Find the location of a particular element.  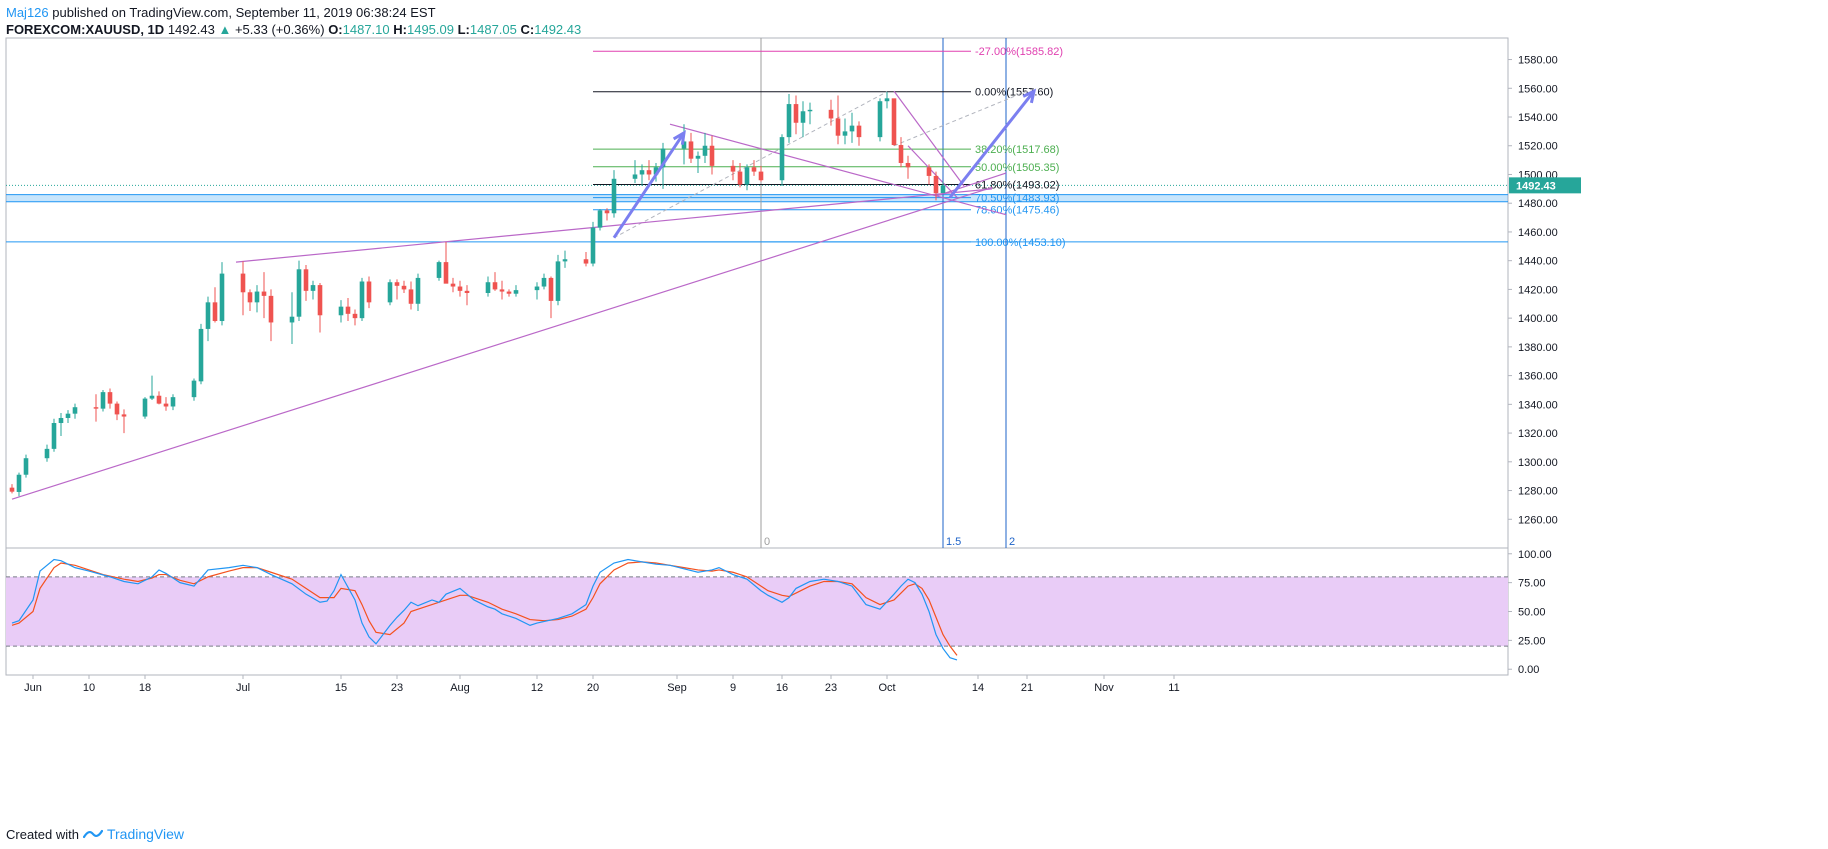

tradingview-brand: TradingView is located at coordinates (145, 834).